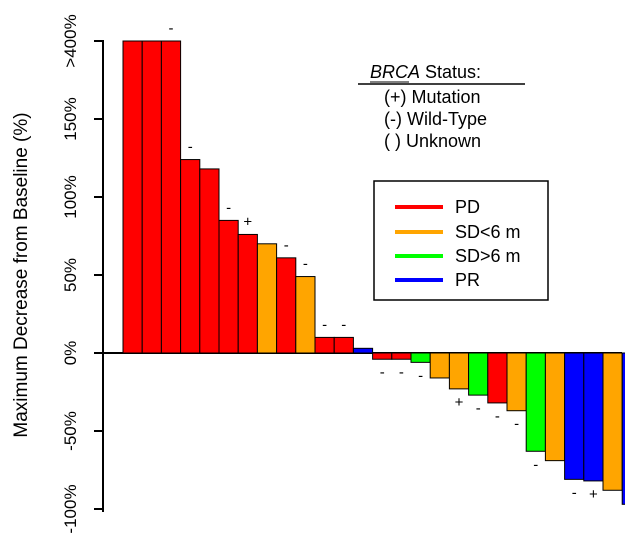  Describe the element at coordinates (395, 72) in the screenshot. I see `status-title-italic: BRCA` at that location.